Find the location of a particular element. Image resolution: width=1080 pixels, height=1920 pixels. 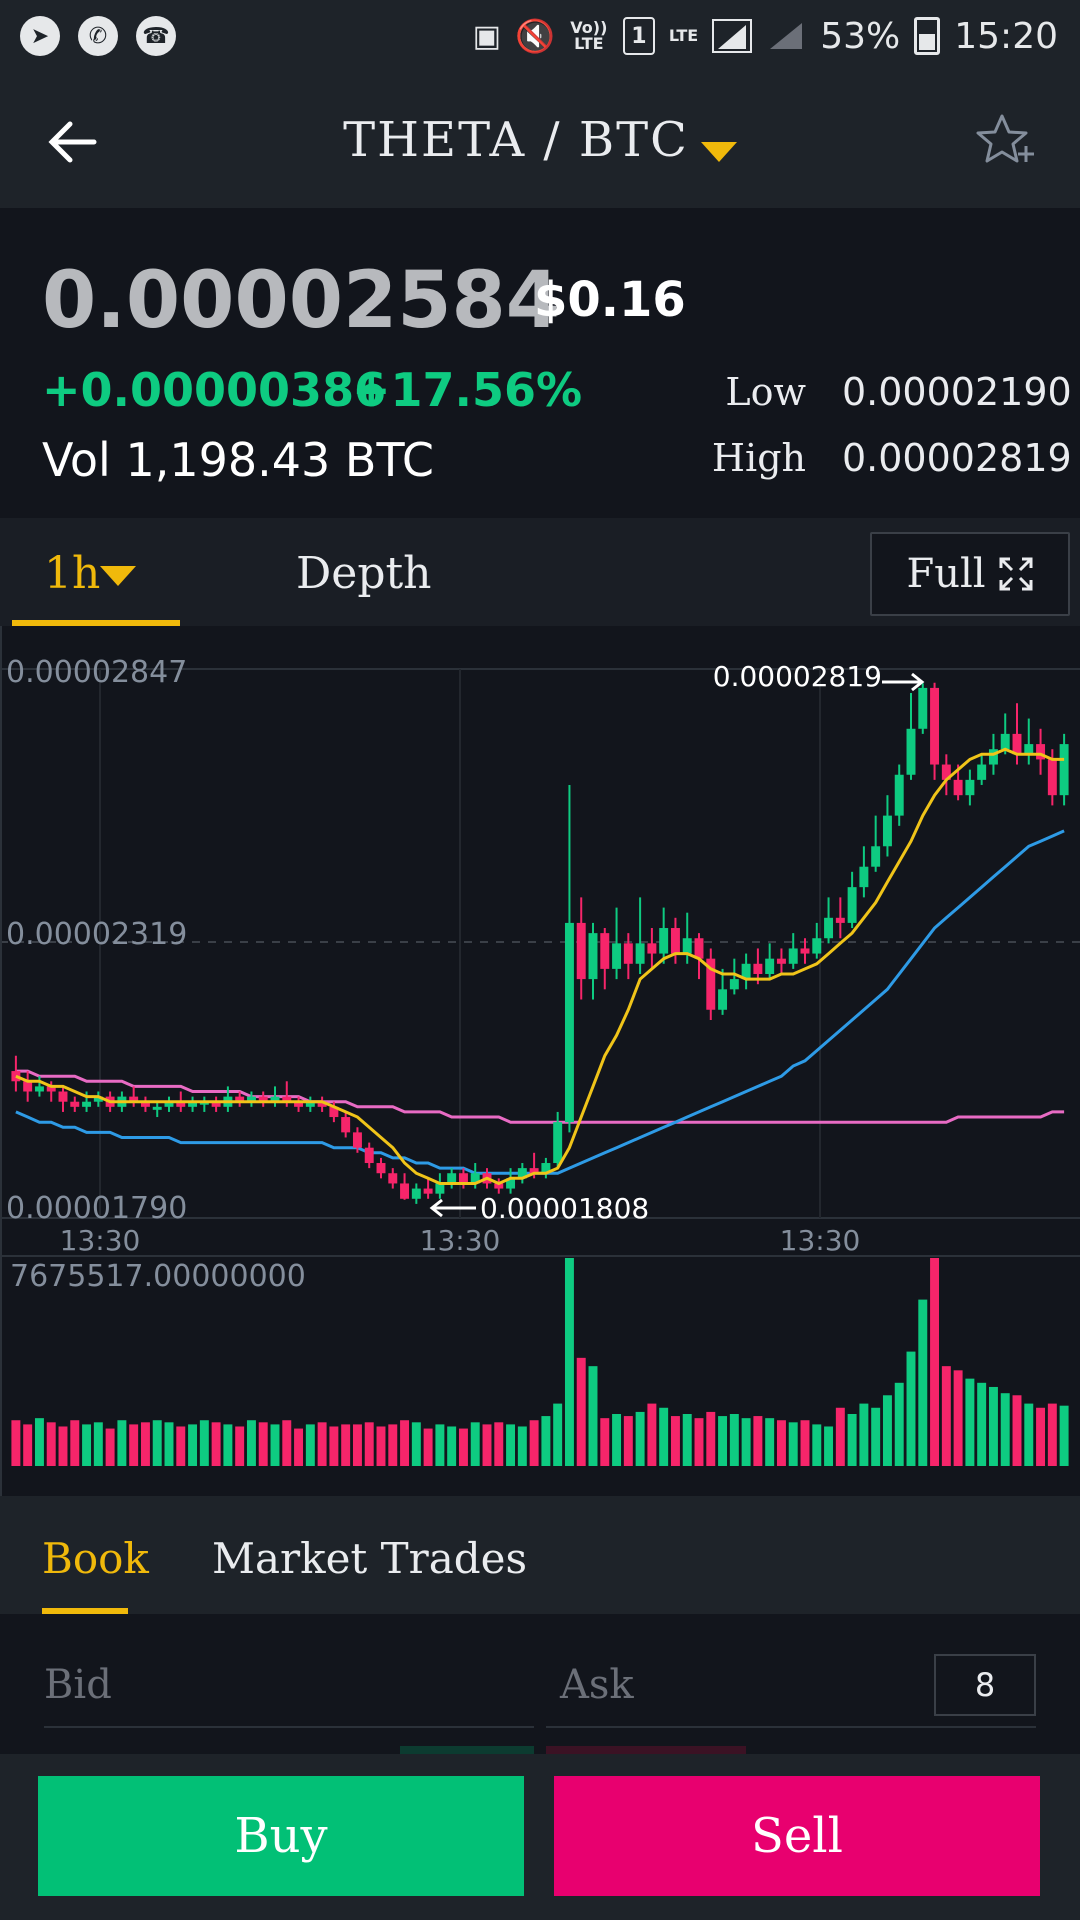

arrow-left-icon is located at coordinates (72, 142).